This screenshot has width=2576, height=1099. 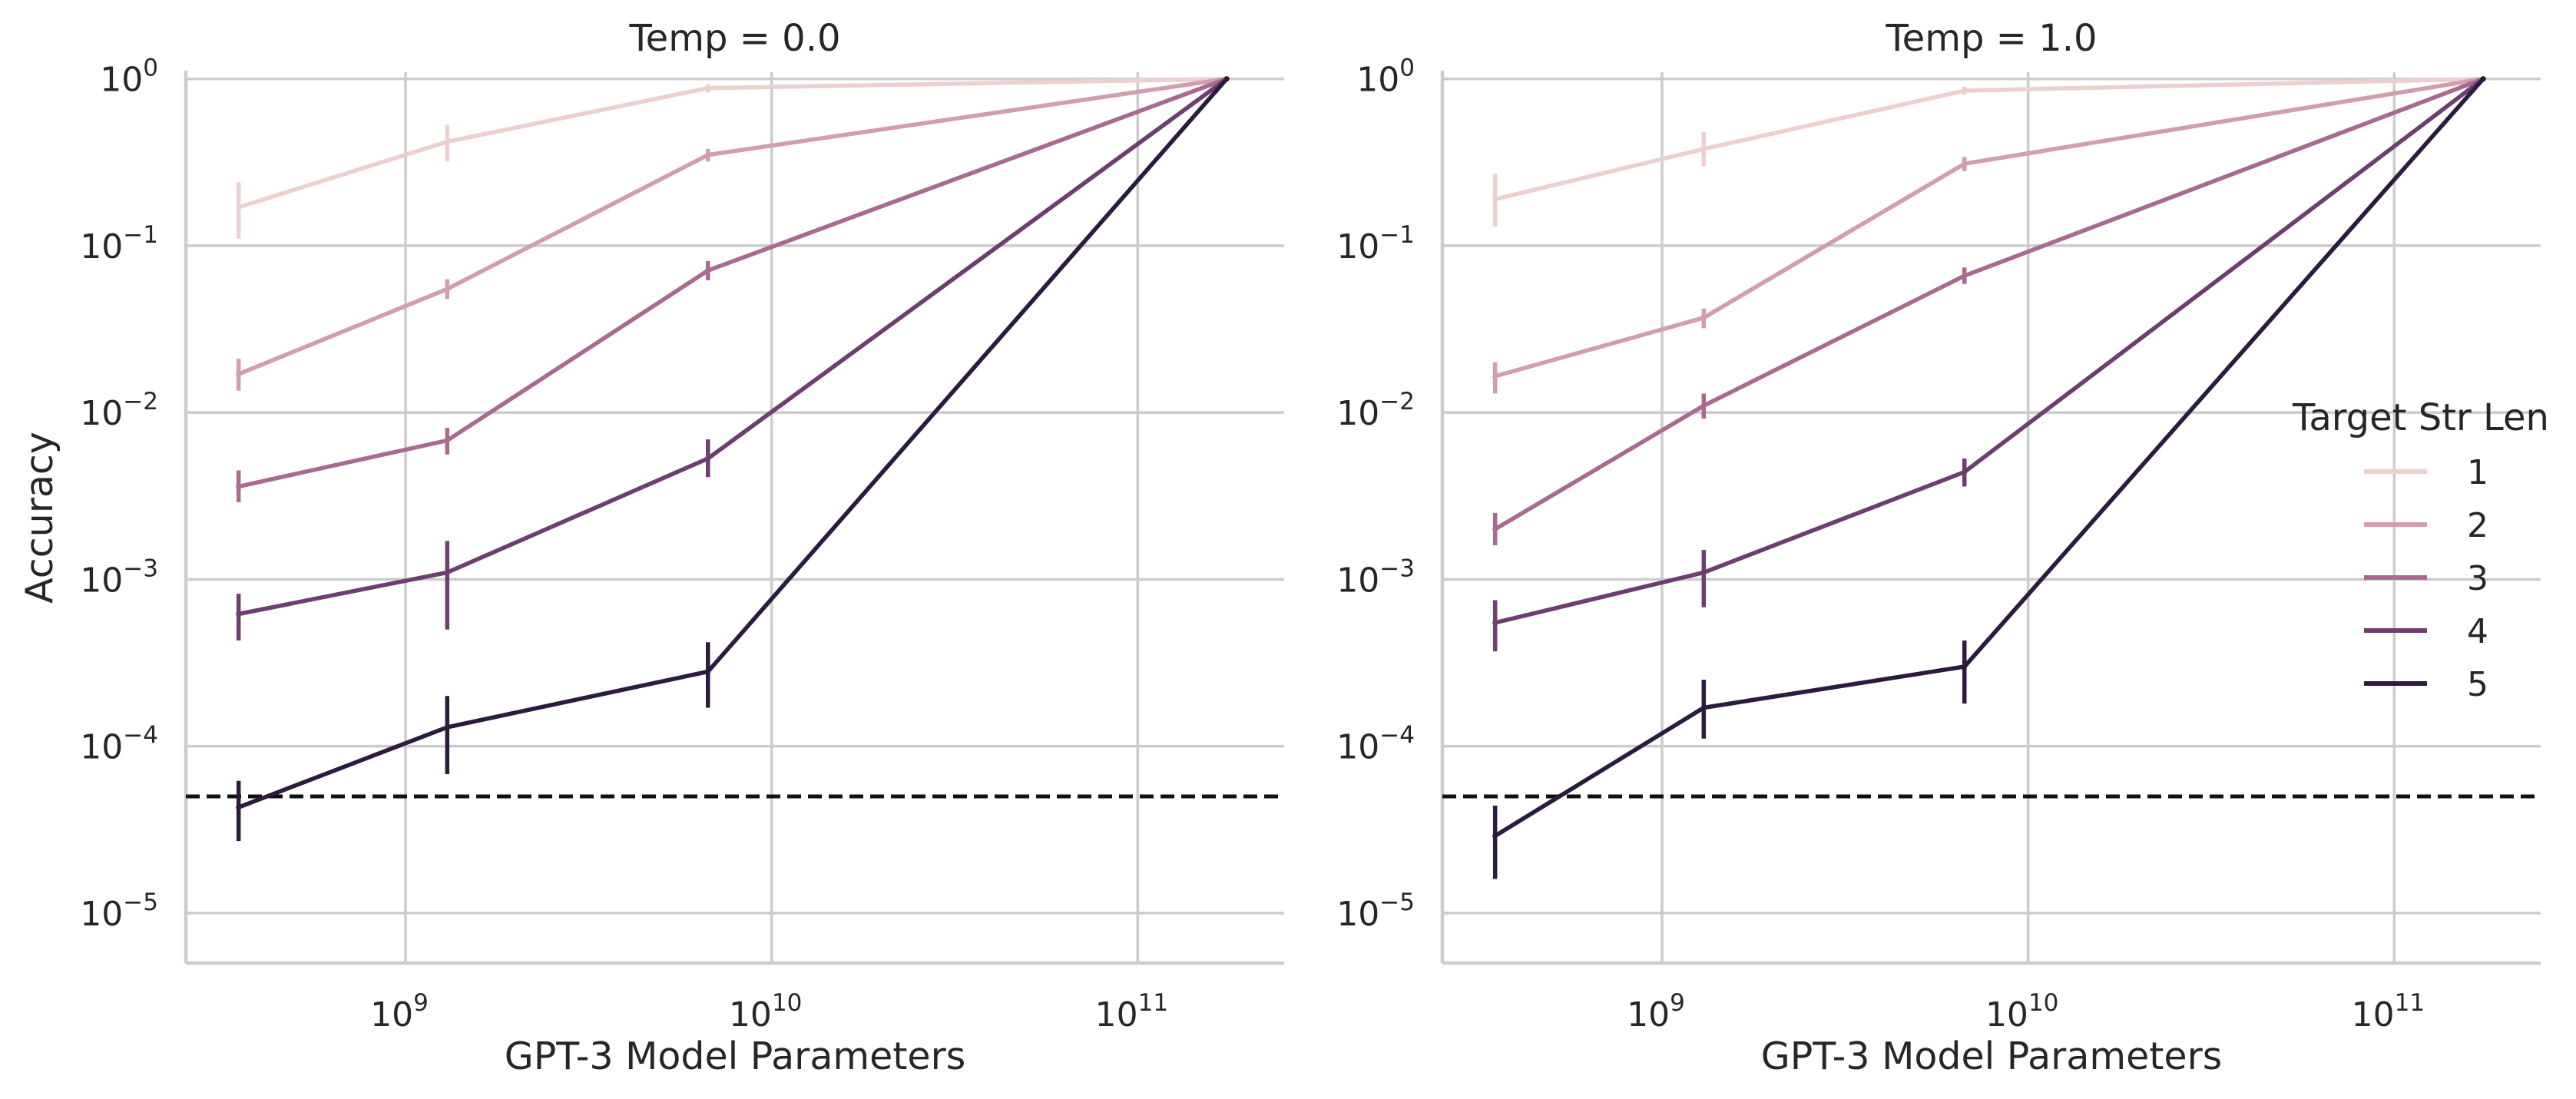 What do you see at coordinates (2478, 525) in the screenshot?
I see `legend-label: 2` at bounding box center [2478, 525].